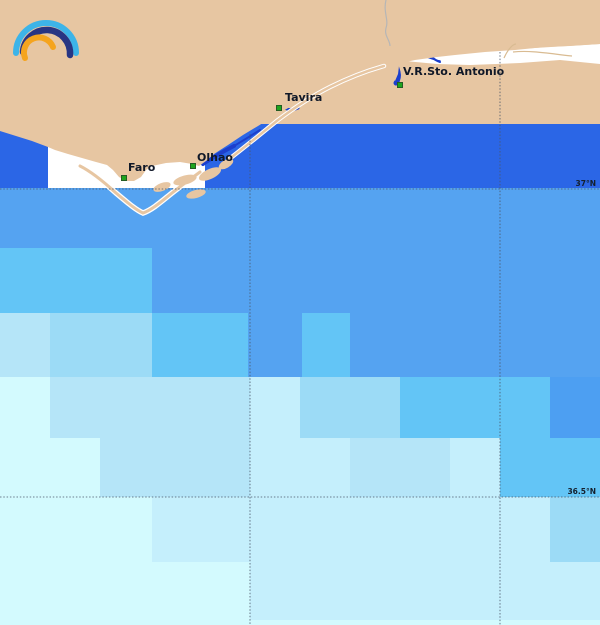 This screenshot has width=600, height=625. What do you see at coordinates (454, 71) in the screenshot?
I see `place-label: V.R.Sto. Antonio` at bounding box center [454, 71].